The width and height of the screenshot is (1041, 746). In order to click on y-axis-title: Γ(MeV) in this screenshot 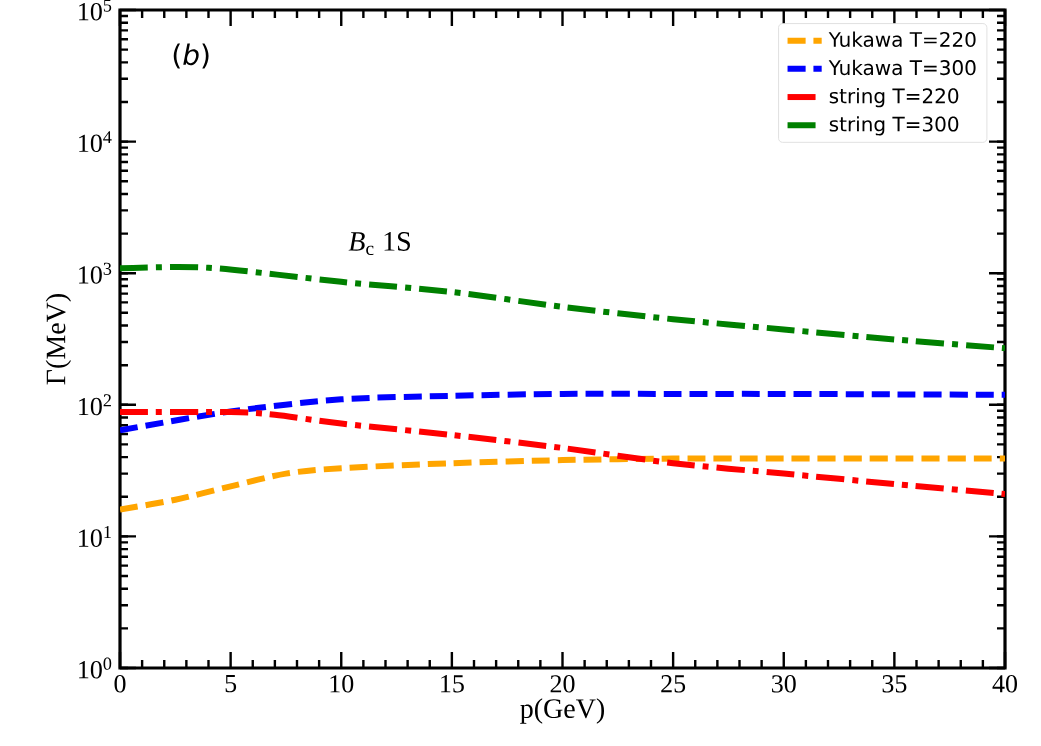, I will do `click(58, 339)`.